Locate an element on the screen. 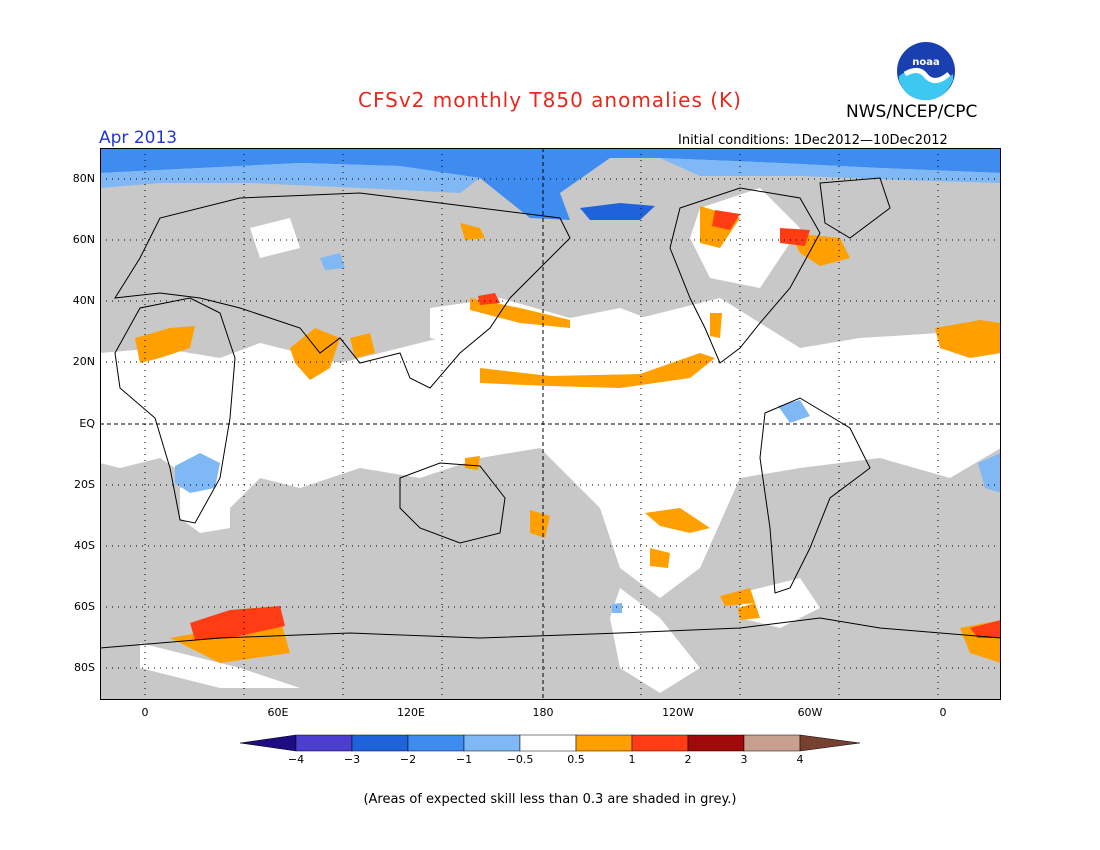 The height and width of the screenshot is (850, 1100). arctic-darkblue is located at coordinates (617, 211).